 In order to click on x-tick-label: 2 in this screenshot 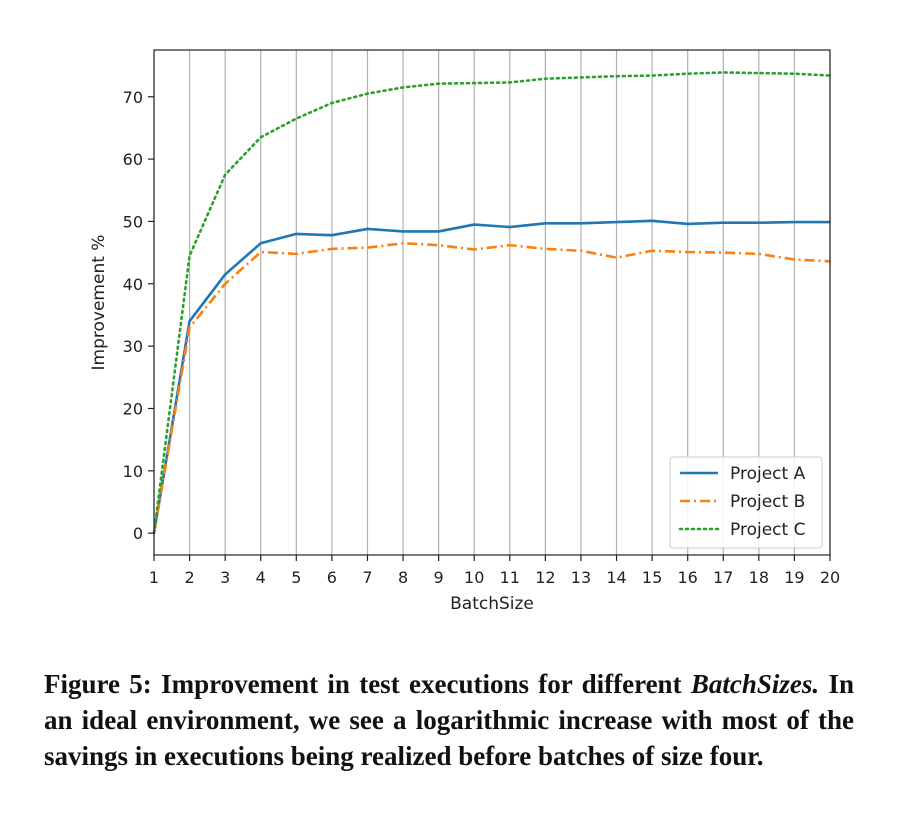, I will do `click(189, 577)`.